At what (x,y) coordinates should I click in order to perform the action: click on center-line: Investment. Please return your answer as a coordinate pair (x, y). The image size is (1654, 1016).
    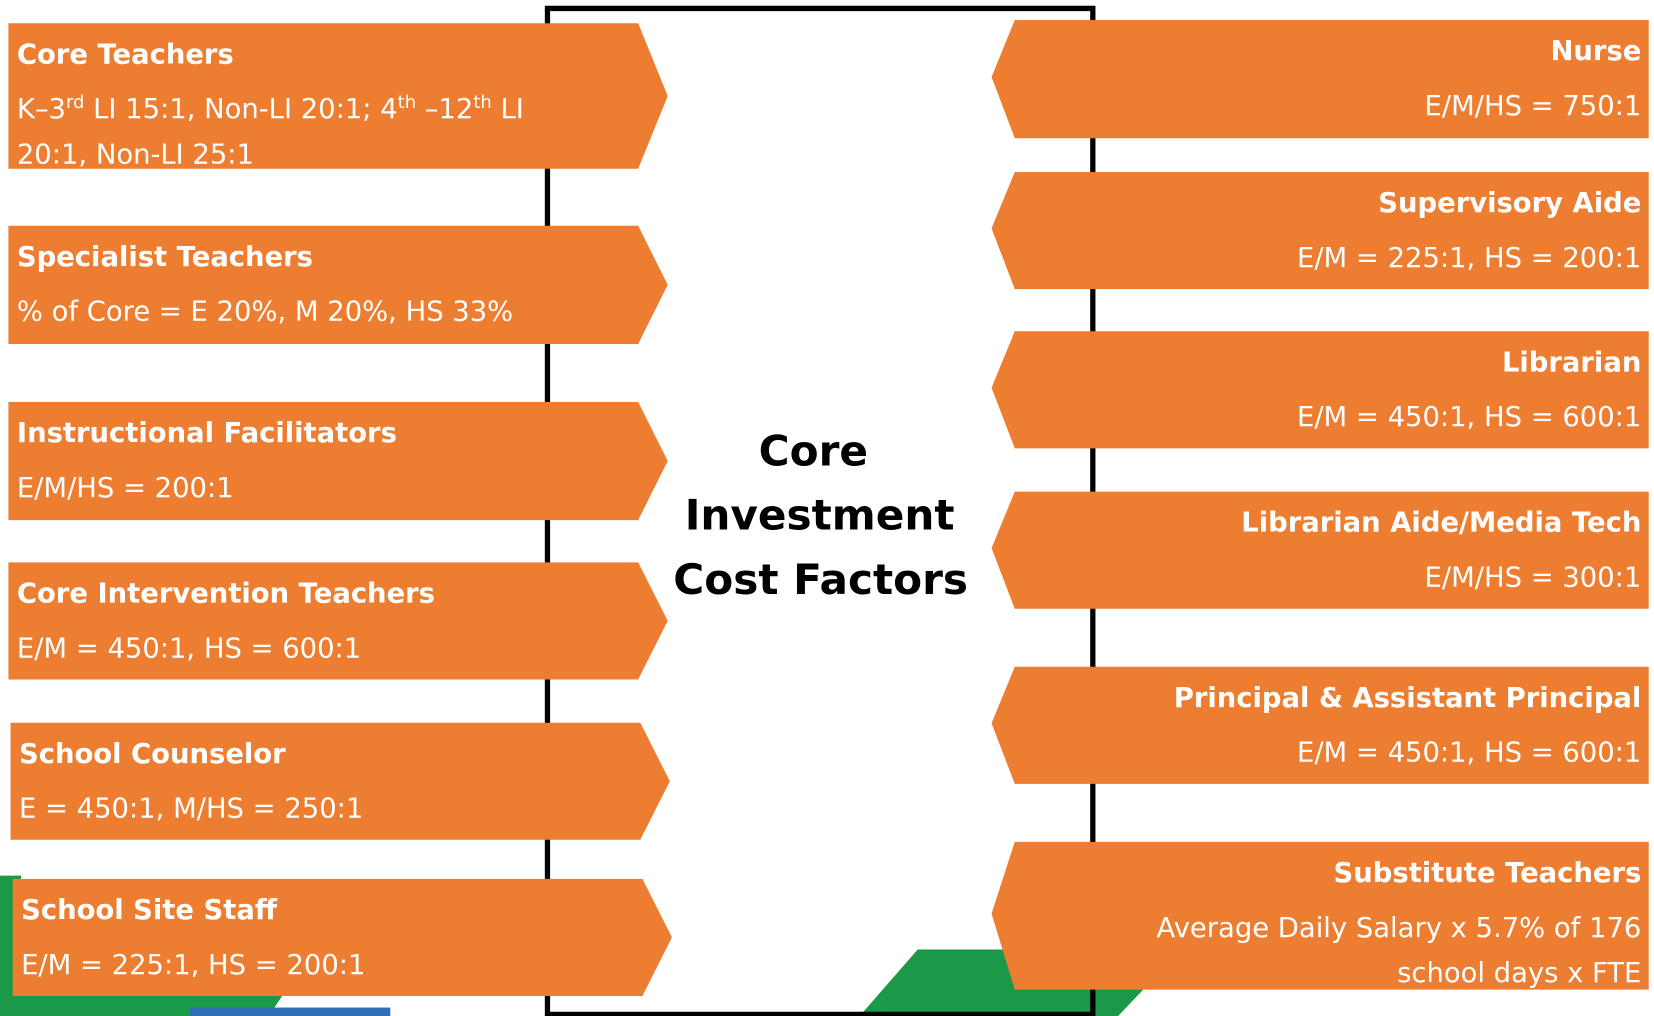
    Looking at the image, I should click on (820, 515).